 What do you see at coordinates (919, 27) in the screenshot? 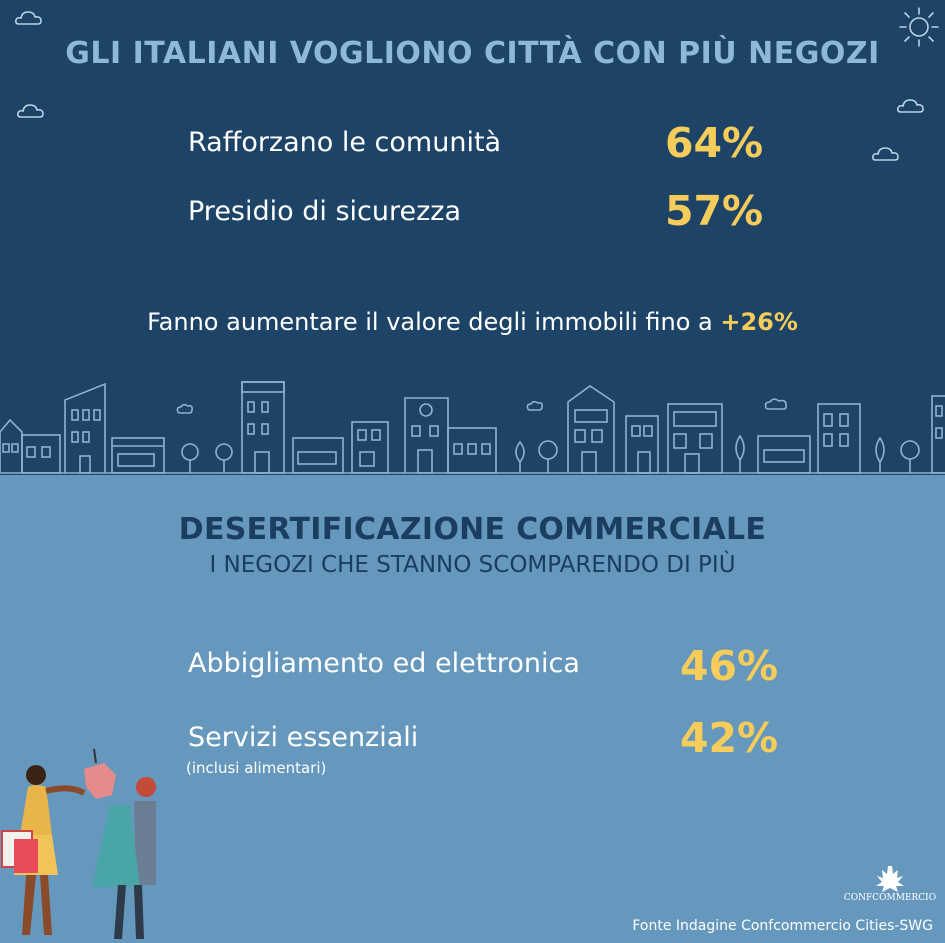
I see `sun-icon` at bounding box center [919, 27].